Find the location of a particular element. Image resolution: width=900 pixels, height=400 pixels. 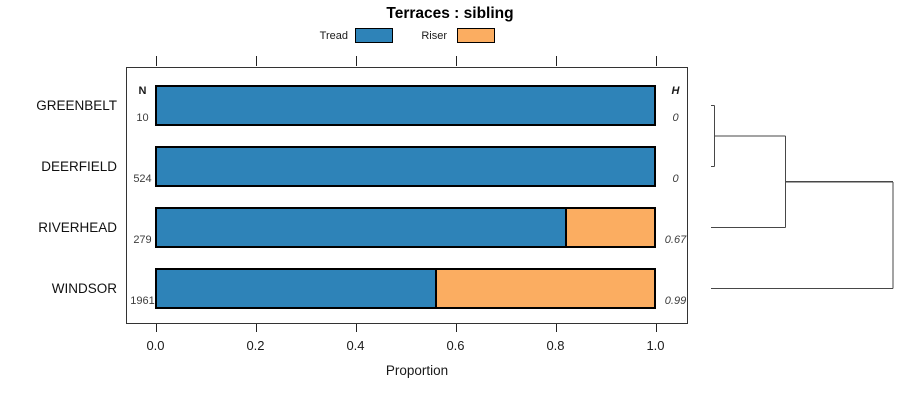

chart-title: Terraces : sibling is located at coordinates (450, 13).